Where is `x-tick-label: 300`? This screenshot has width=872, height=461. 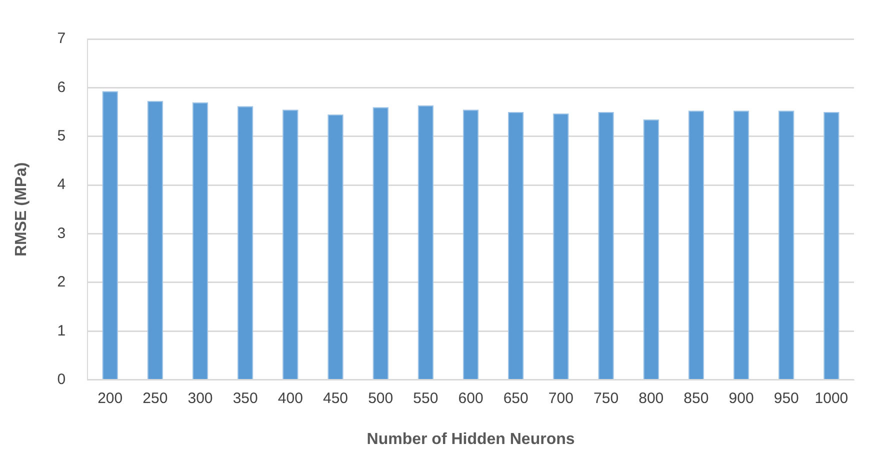
x-tick-label: 300 is located at coordinates (200, 398).